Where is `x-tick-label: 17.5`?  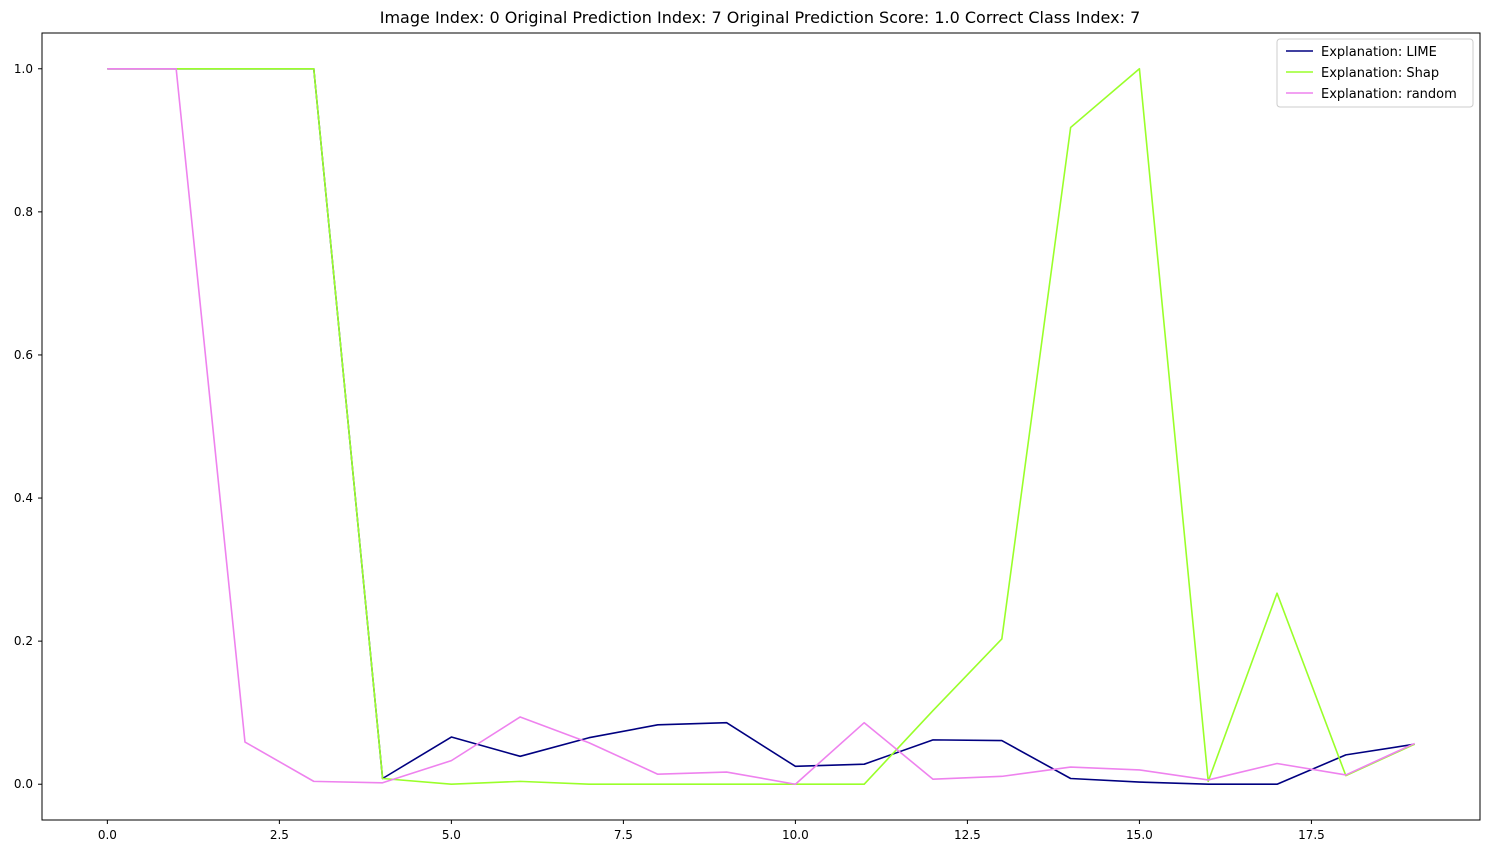 x-tick-label: 17.5 is located at coordinates (1311, 835).